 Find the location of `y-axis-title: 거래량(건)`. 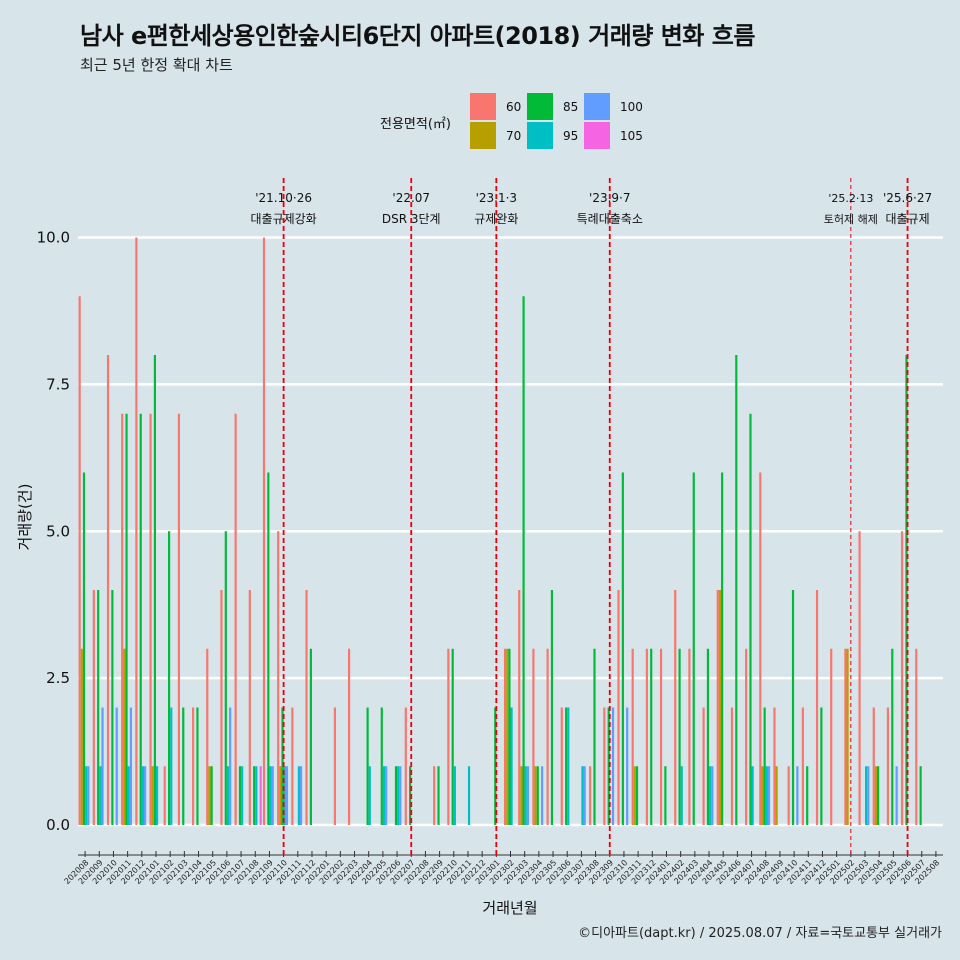

y-axis-title: 거래량(건) is located at coordinates (25, 517).